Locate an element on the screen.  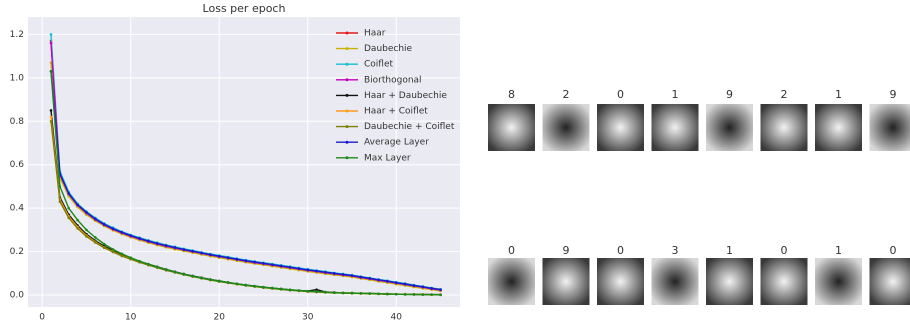
sample-label: 9 is located at coordinates (893, 94).